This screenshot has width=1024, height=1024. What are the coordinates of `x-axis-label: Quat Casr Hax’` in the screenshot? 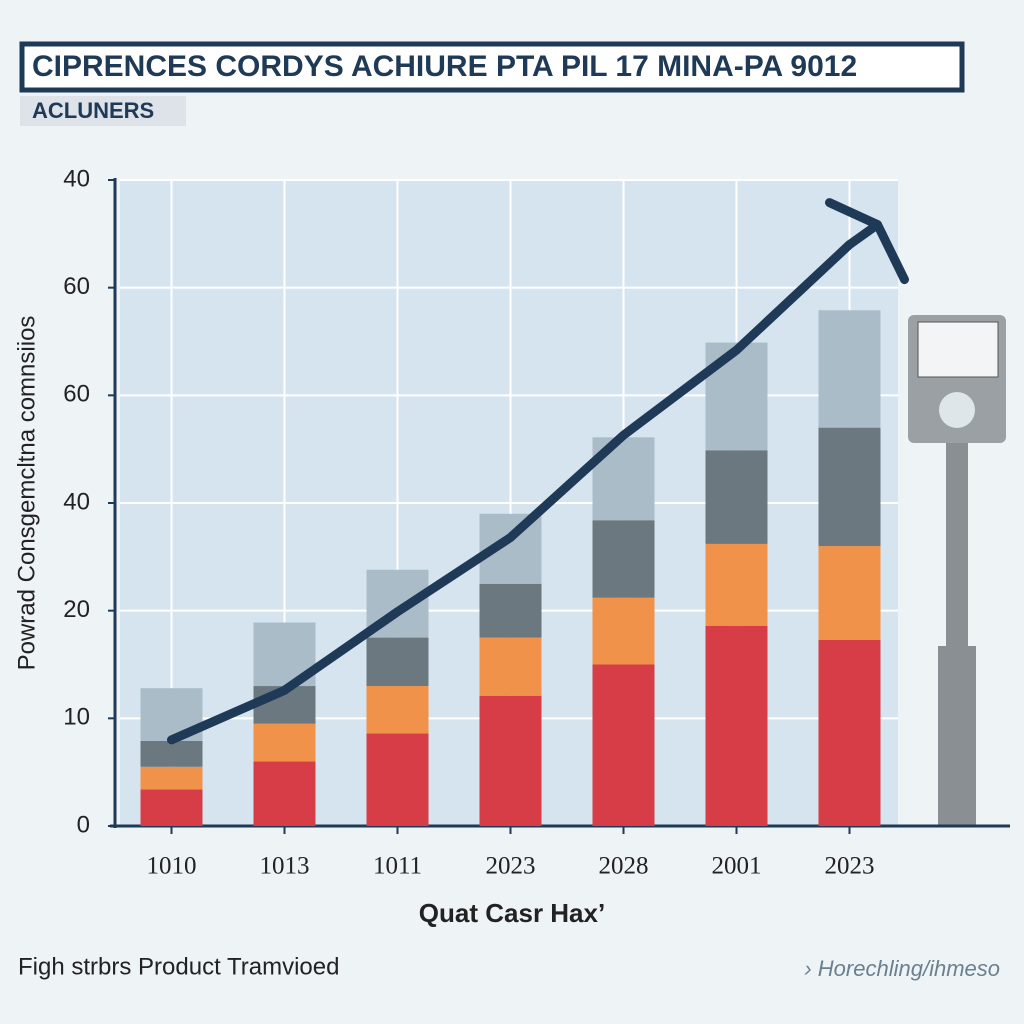 It's located at (512, 913).